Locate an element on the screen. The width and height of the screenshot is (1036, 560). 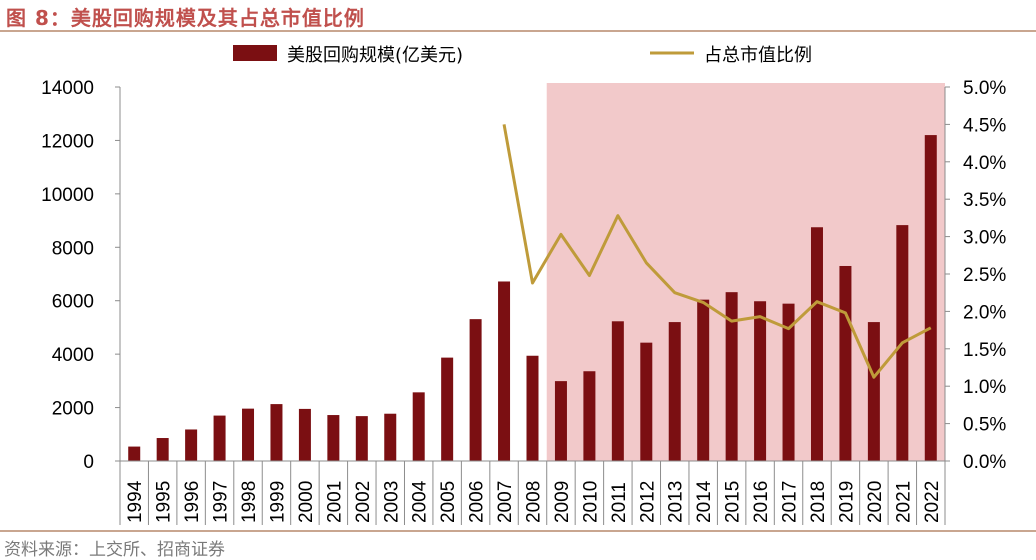
bar-1997 is located at coordinates (219, 438).